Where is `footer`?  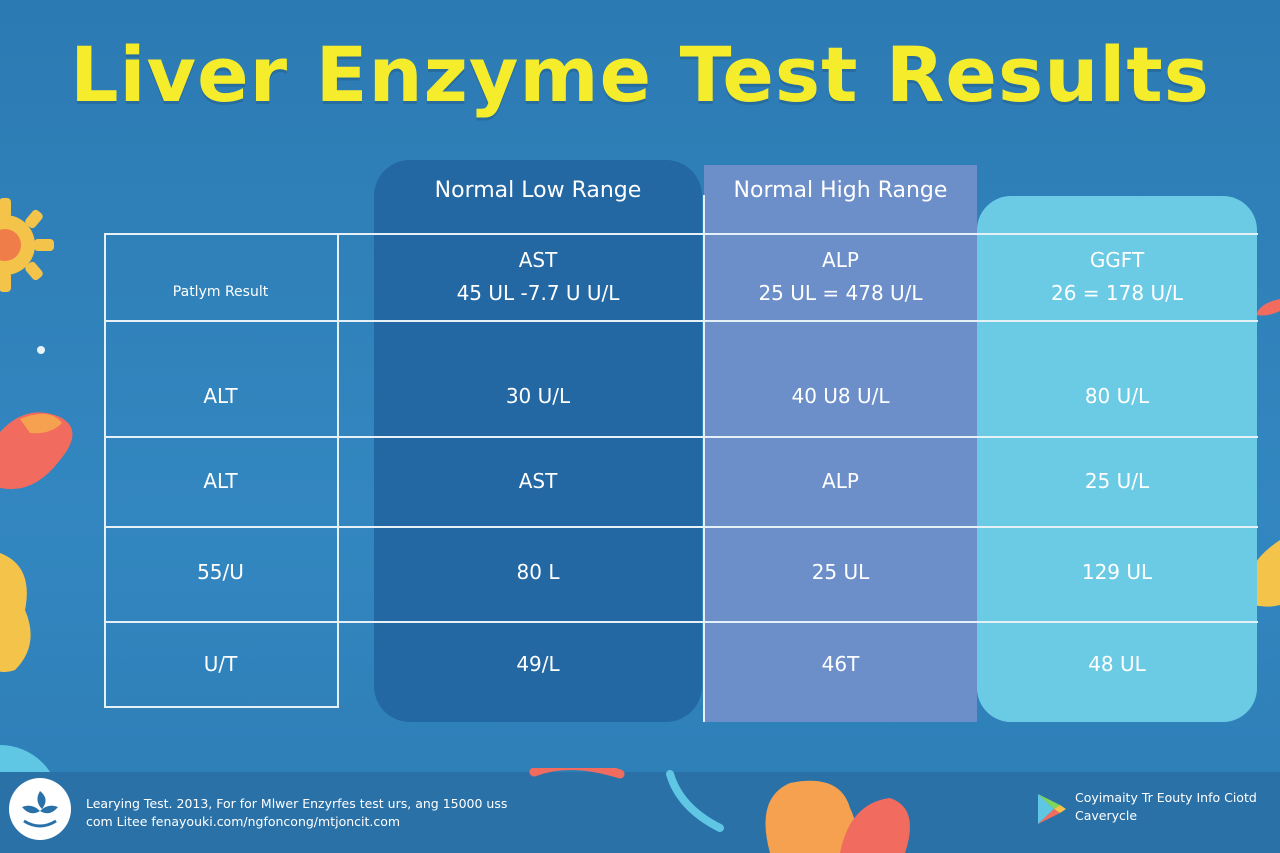 footer is located at coordinates (640, 812).